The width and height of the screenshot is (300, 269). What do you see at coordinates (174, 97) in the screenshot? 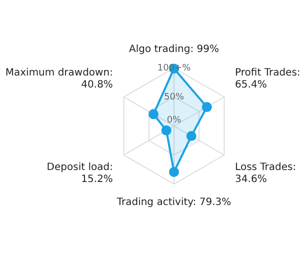
I see `y-tick-label: 50%` at bounding box center [174, 97].